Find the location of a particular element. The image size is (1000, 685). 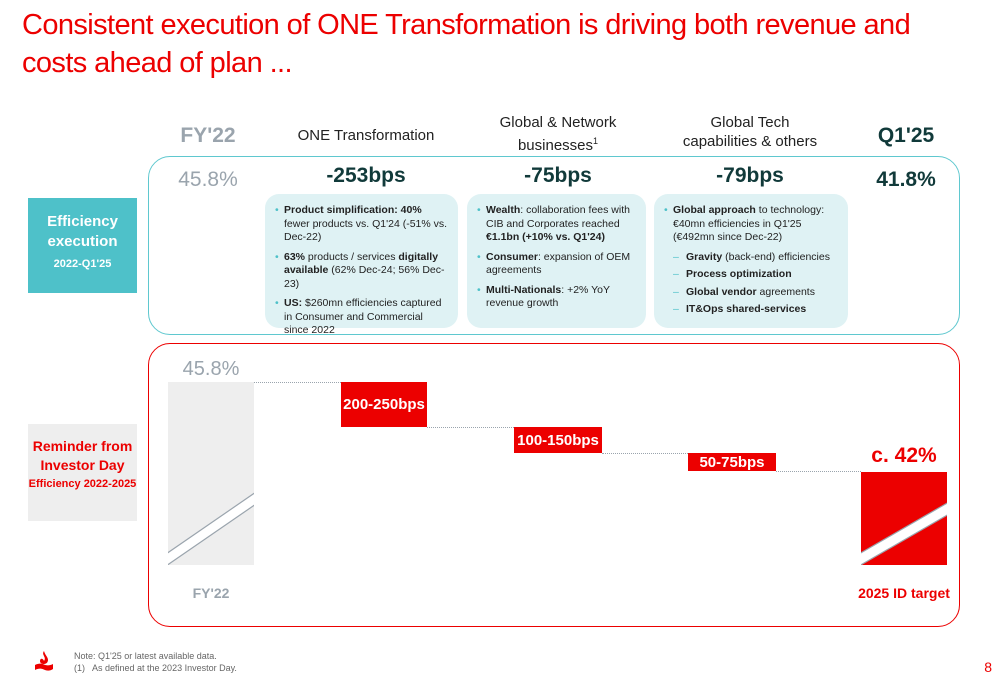

card-sub-bullet: Process optimization is located at coordinates (751, 275).